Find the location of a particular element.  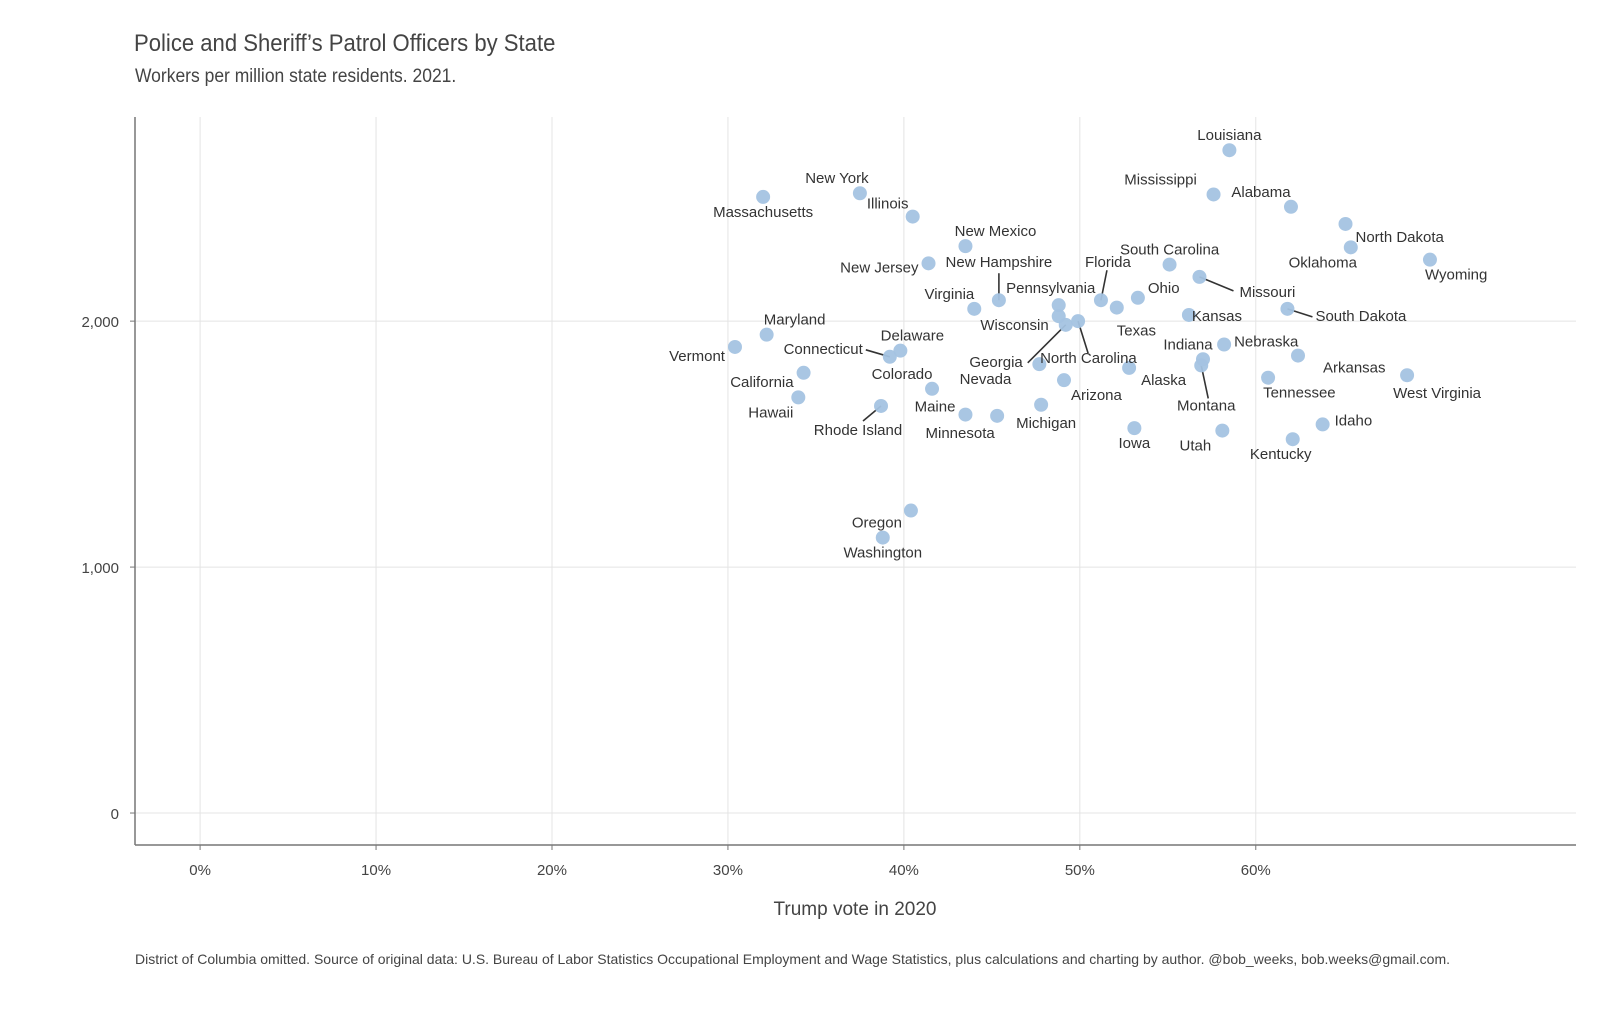

x-tick-label: 60% is located at coordinates (1256, 870).